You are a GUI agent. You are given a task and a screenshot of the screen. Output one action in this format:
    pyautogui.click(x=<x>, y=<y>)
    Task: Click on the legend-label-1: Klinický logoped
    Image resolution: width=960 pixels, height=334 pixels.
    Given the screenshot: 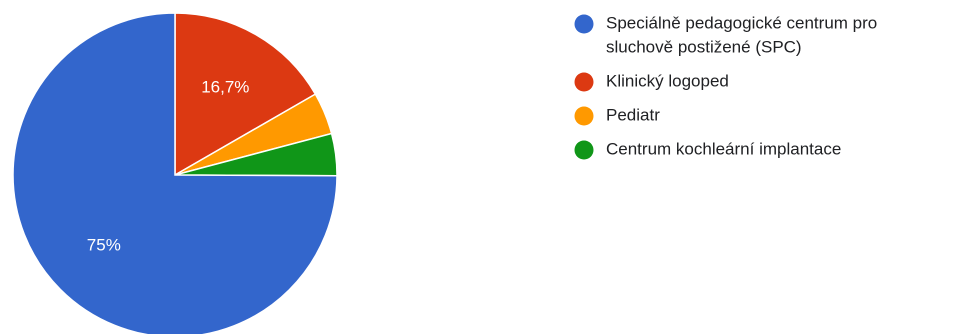 What is the action you would take?
    pyautogui.click(x=667, y=80)
    